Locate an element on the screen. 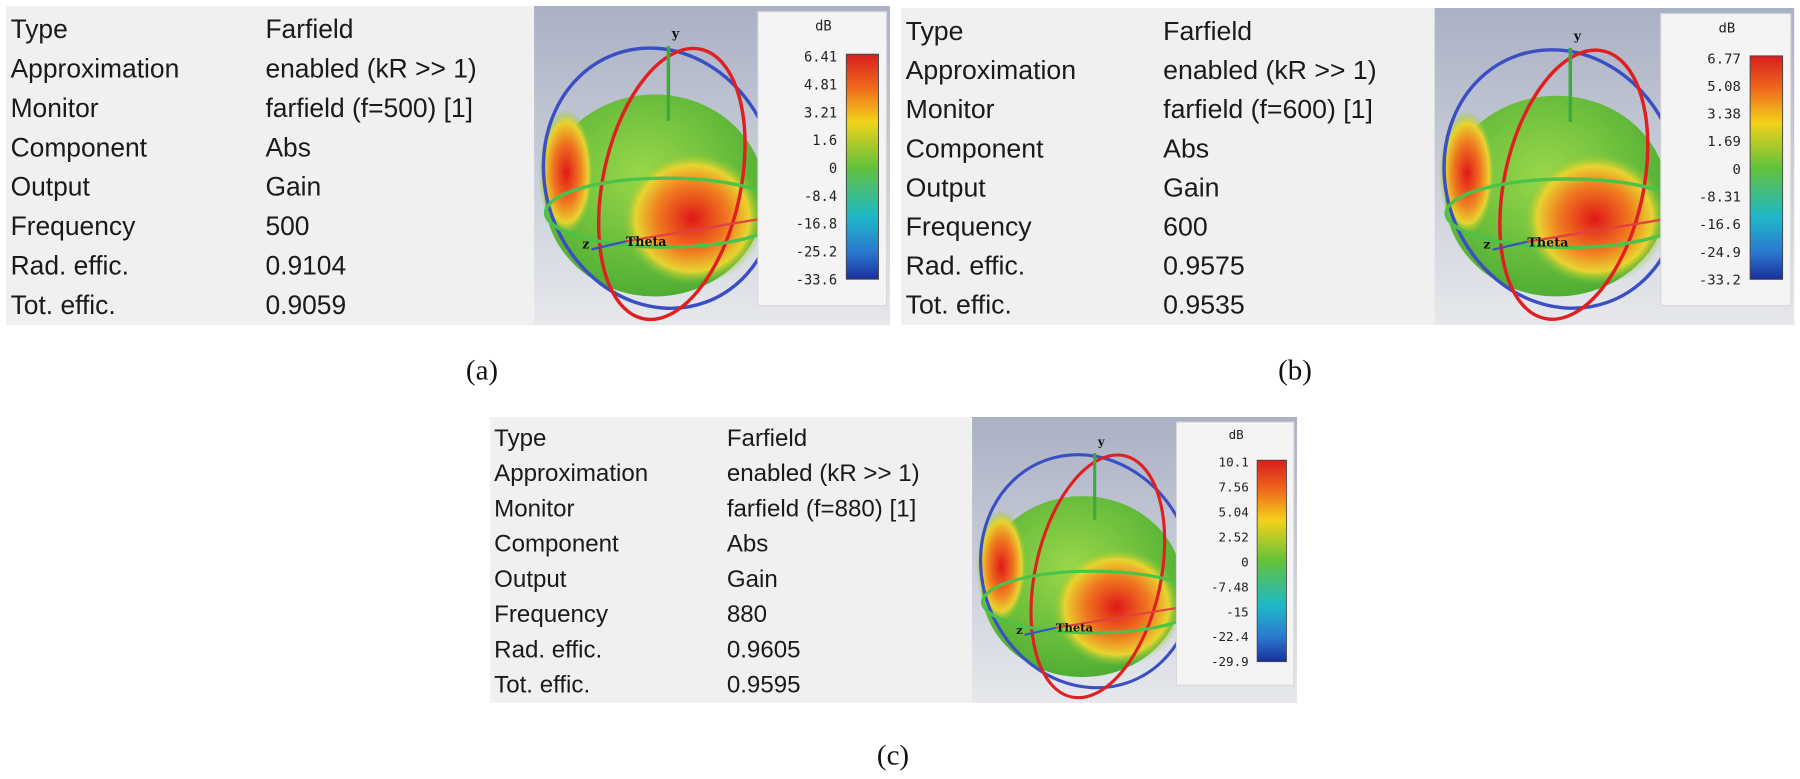  colorbar-tick-label: 3.21 is located at coordinates (820, 113).